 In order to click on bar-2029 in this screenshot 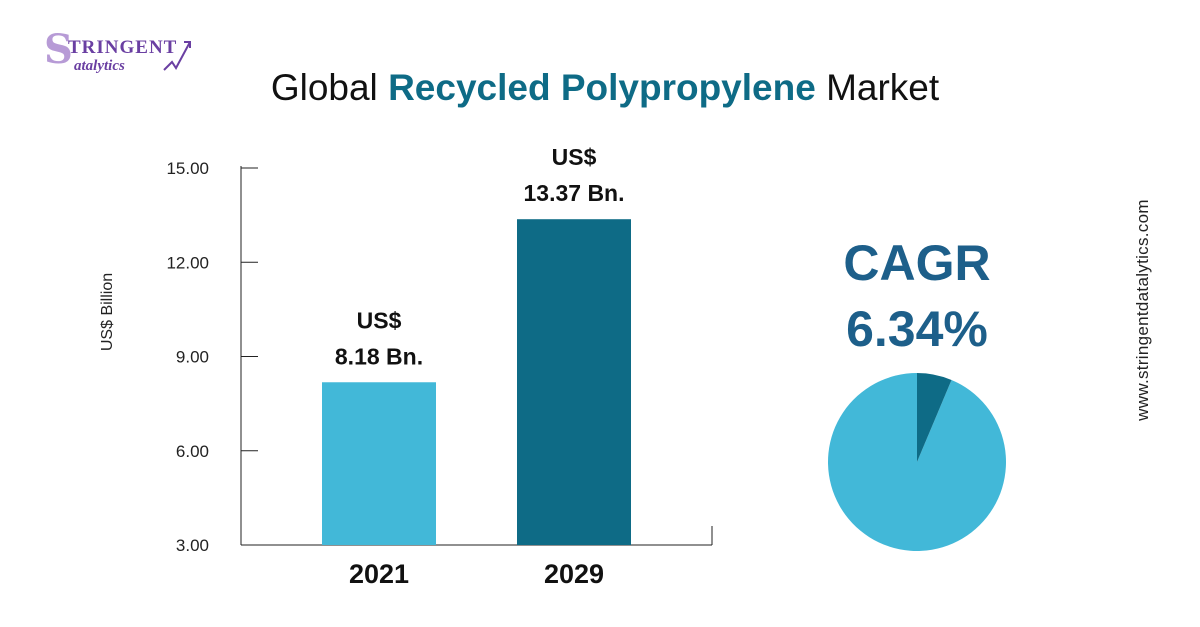, I will do `click(574, 382)`.